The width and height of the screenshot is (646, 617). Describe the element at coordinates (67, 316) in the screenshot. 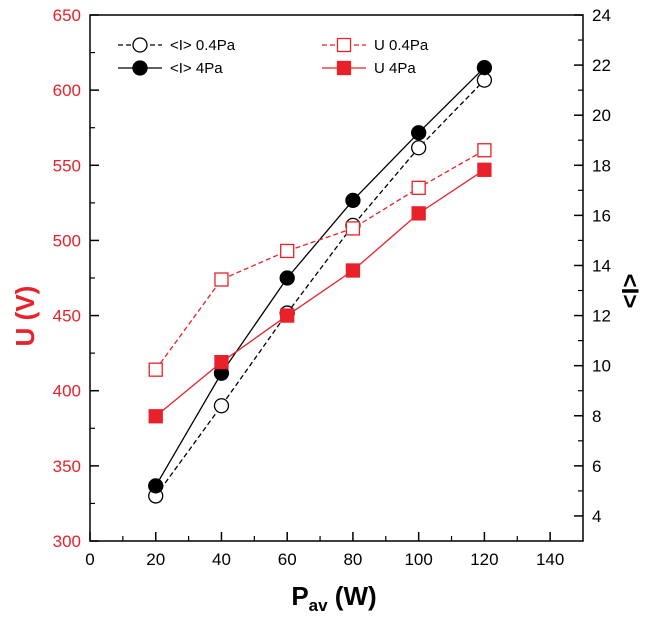

I see `y-left-tick-label: 450` at that location.